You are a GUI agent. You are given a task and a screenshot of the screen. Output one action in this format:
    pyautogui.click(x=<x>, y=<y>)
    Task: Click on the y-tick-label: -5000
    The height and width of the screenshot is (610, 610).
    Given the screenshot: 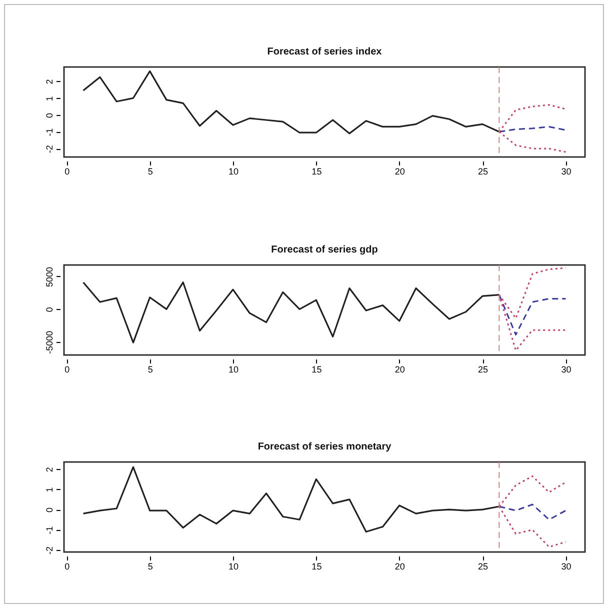 What is the action you would take?
    pyautogui.click(x=49, y=342)
    